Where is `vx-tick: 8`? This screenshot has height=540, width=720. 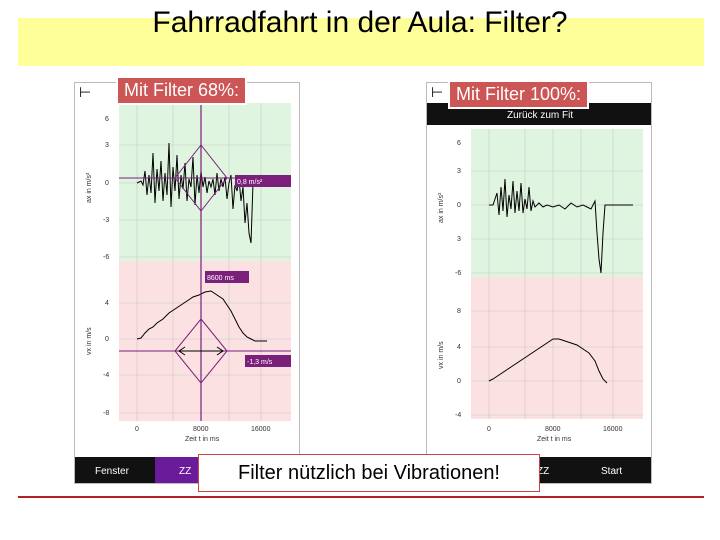
vx-tick: 8 is located at coordinates (459, 311).